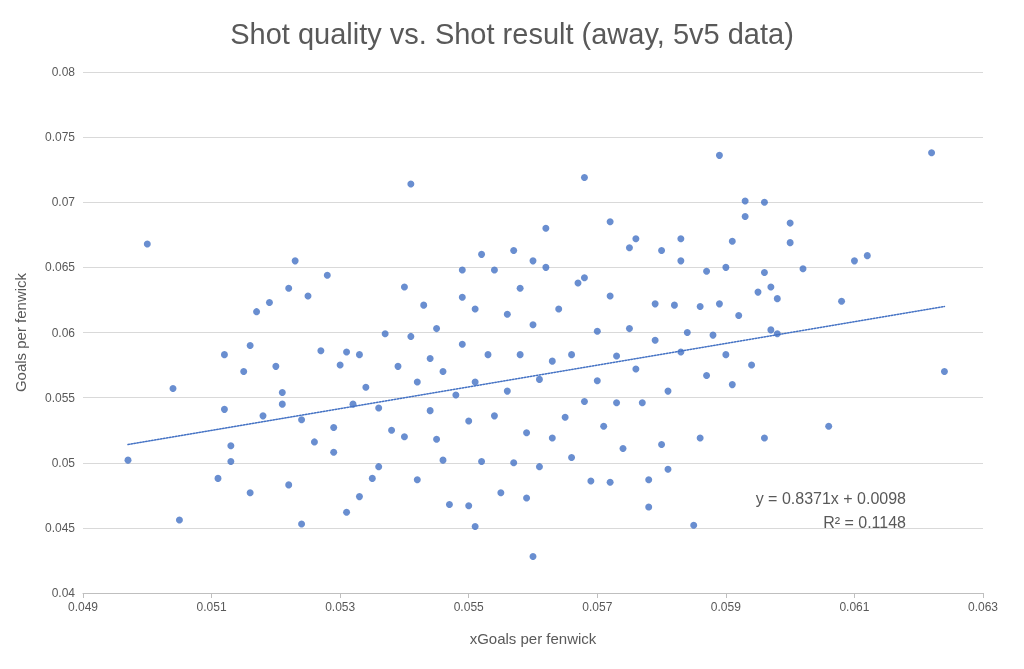 Image resolution: width=1024 pixels, height=669 pixels. Describe the element at coordinates (533, 638) in the screenshot. I see `x-axis-title: xGoals per fenwick` at that location.